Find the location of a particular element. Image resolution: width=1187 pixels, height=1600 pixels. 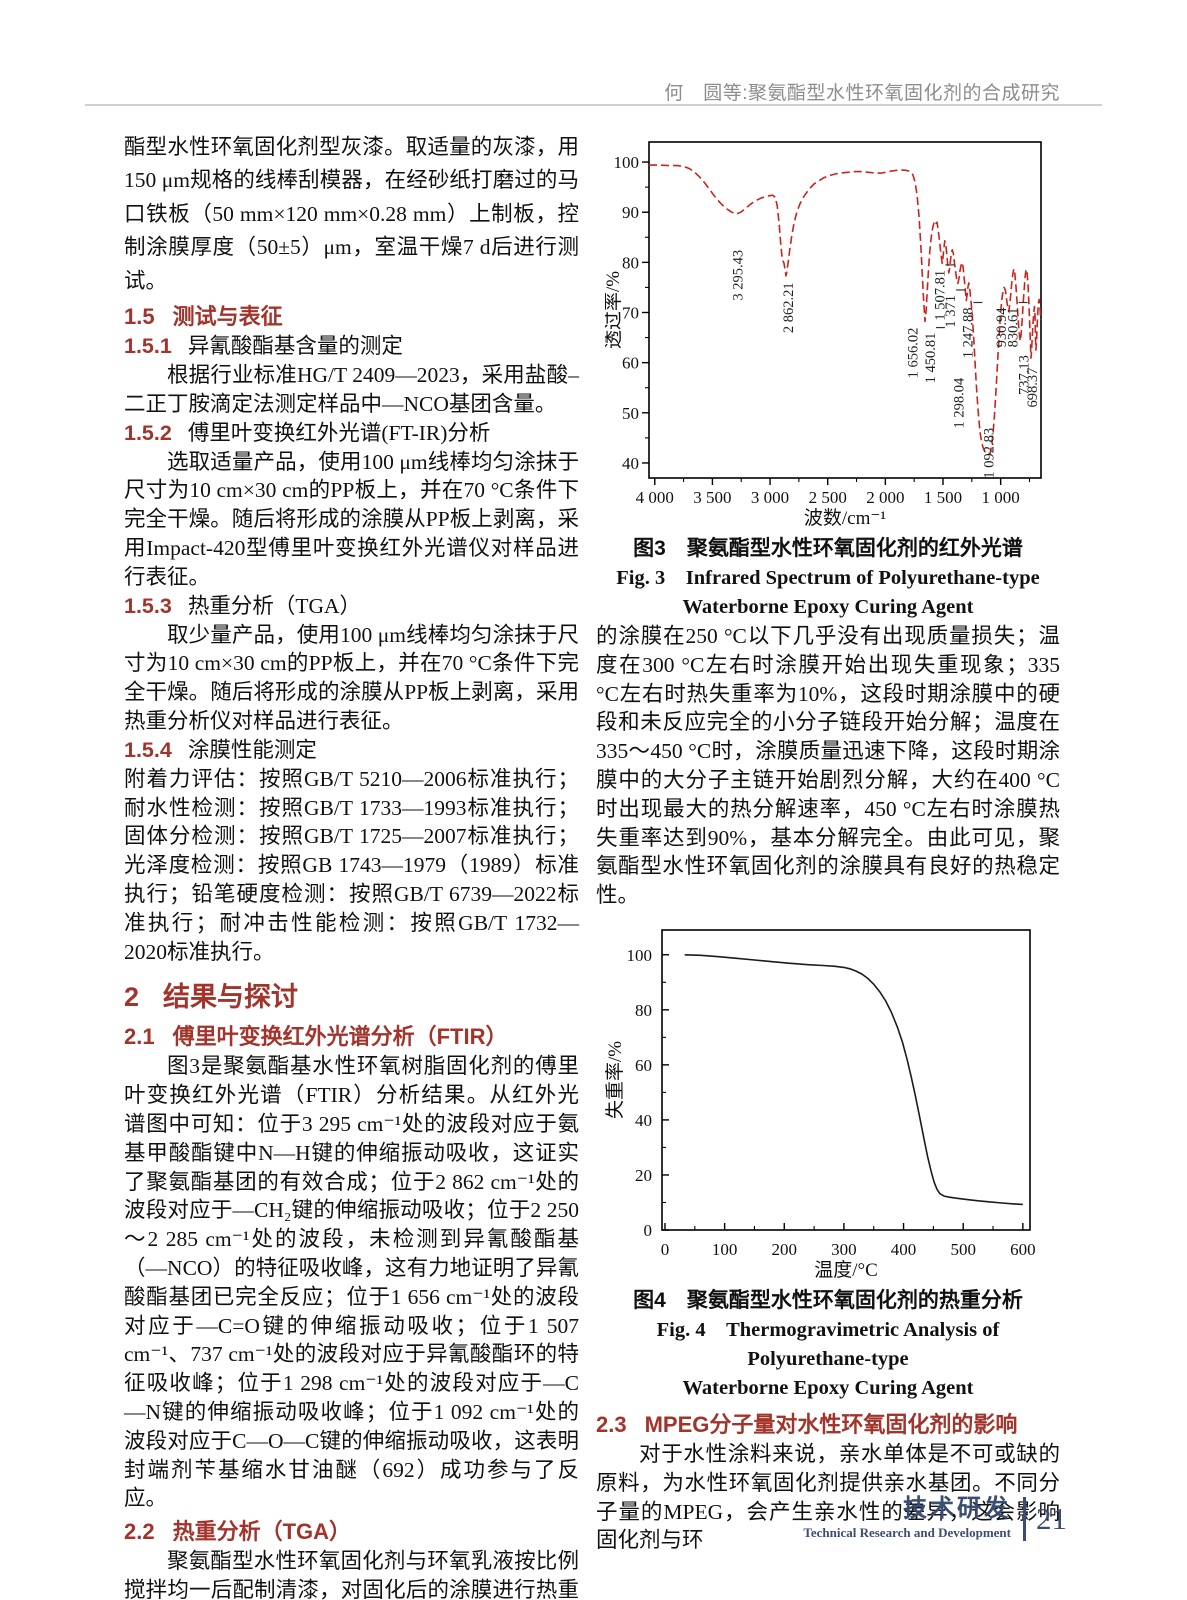

svg-text: 400 is located at coordinates (904, 1249).